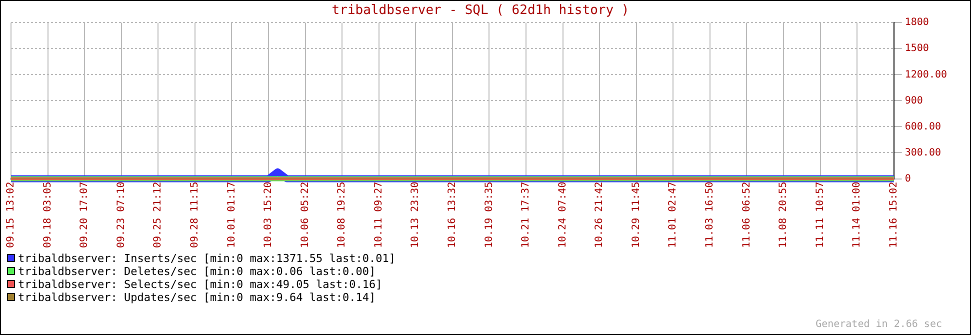 The width and height of the screenshot is (971, 335). What do you see at coordinates (342, 215) in the screenshot?
I see `x-tick-label: 10.08 19:25` at bounding box center [342, 215].